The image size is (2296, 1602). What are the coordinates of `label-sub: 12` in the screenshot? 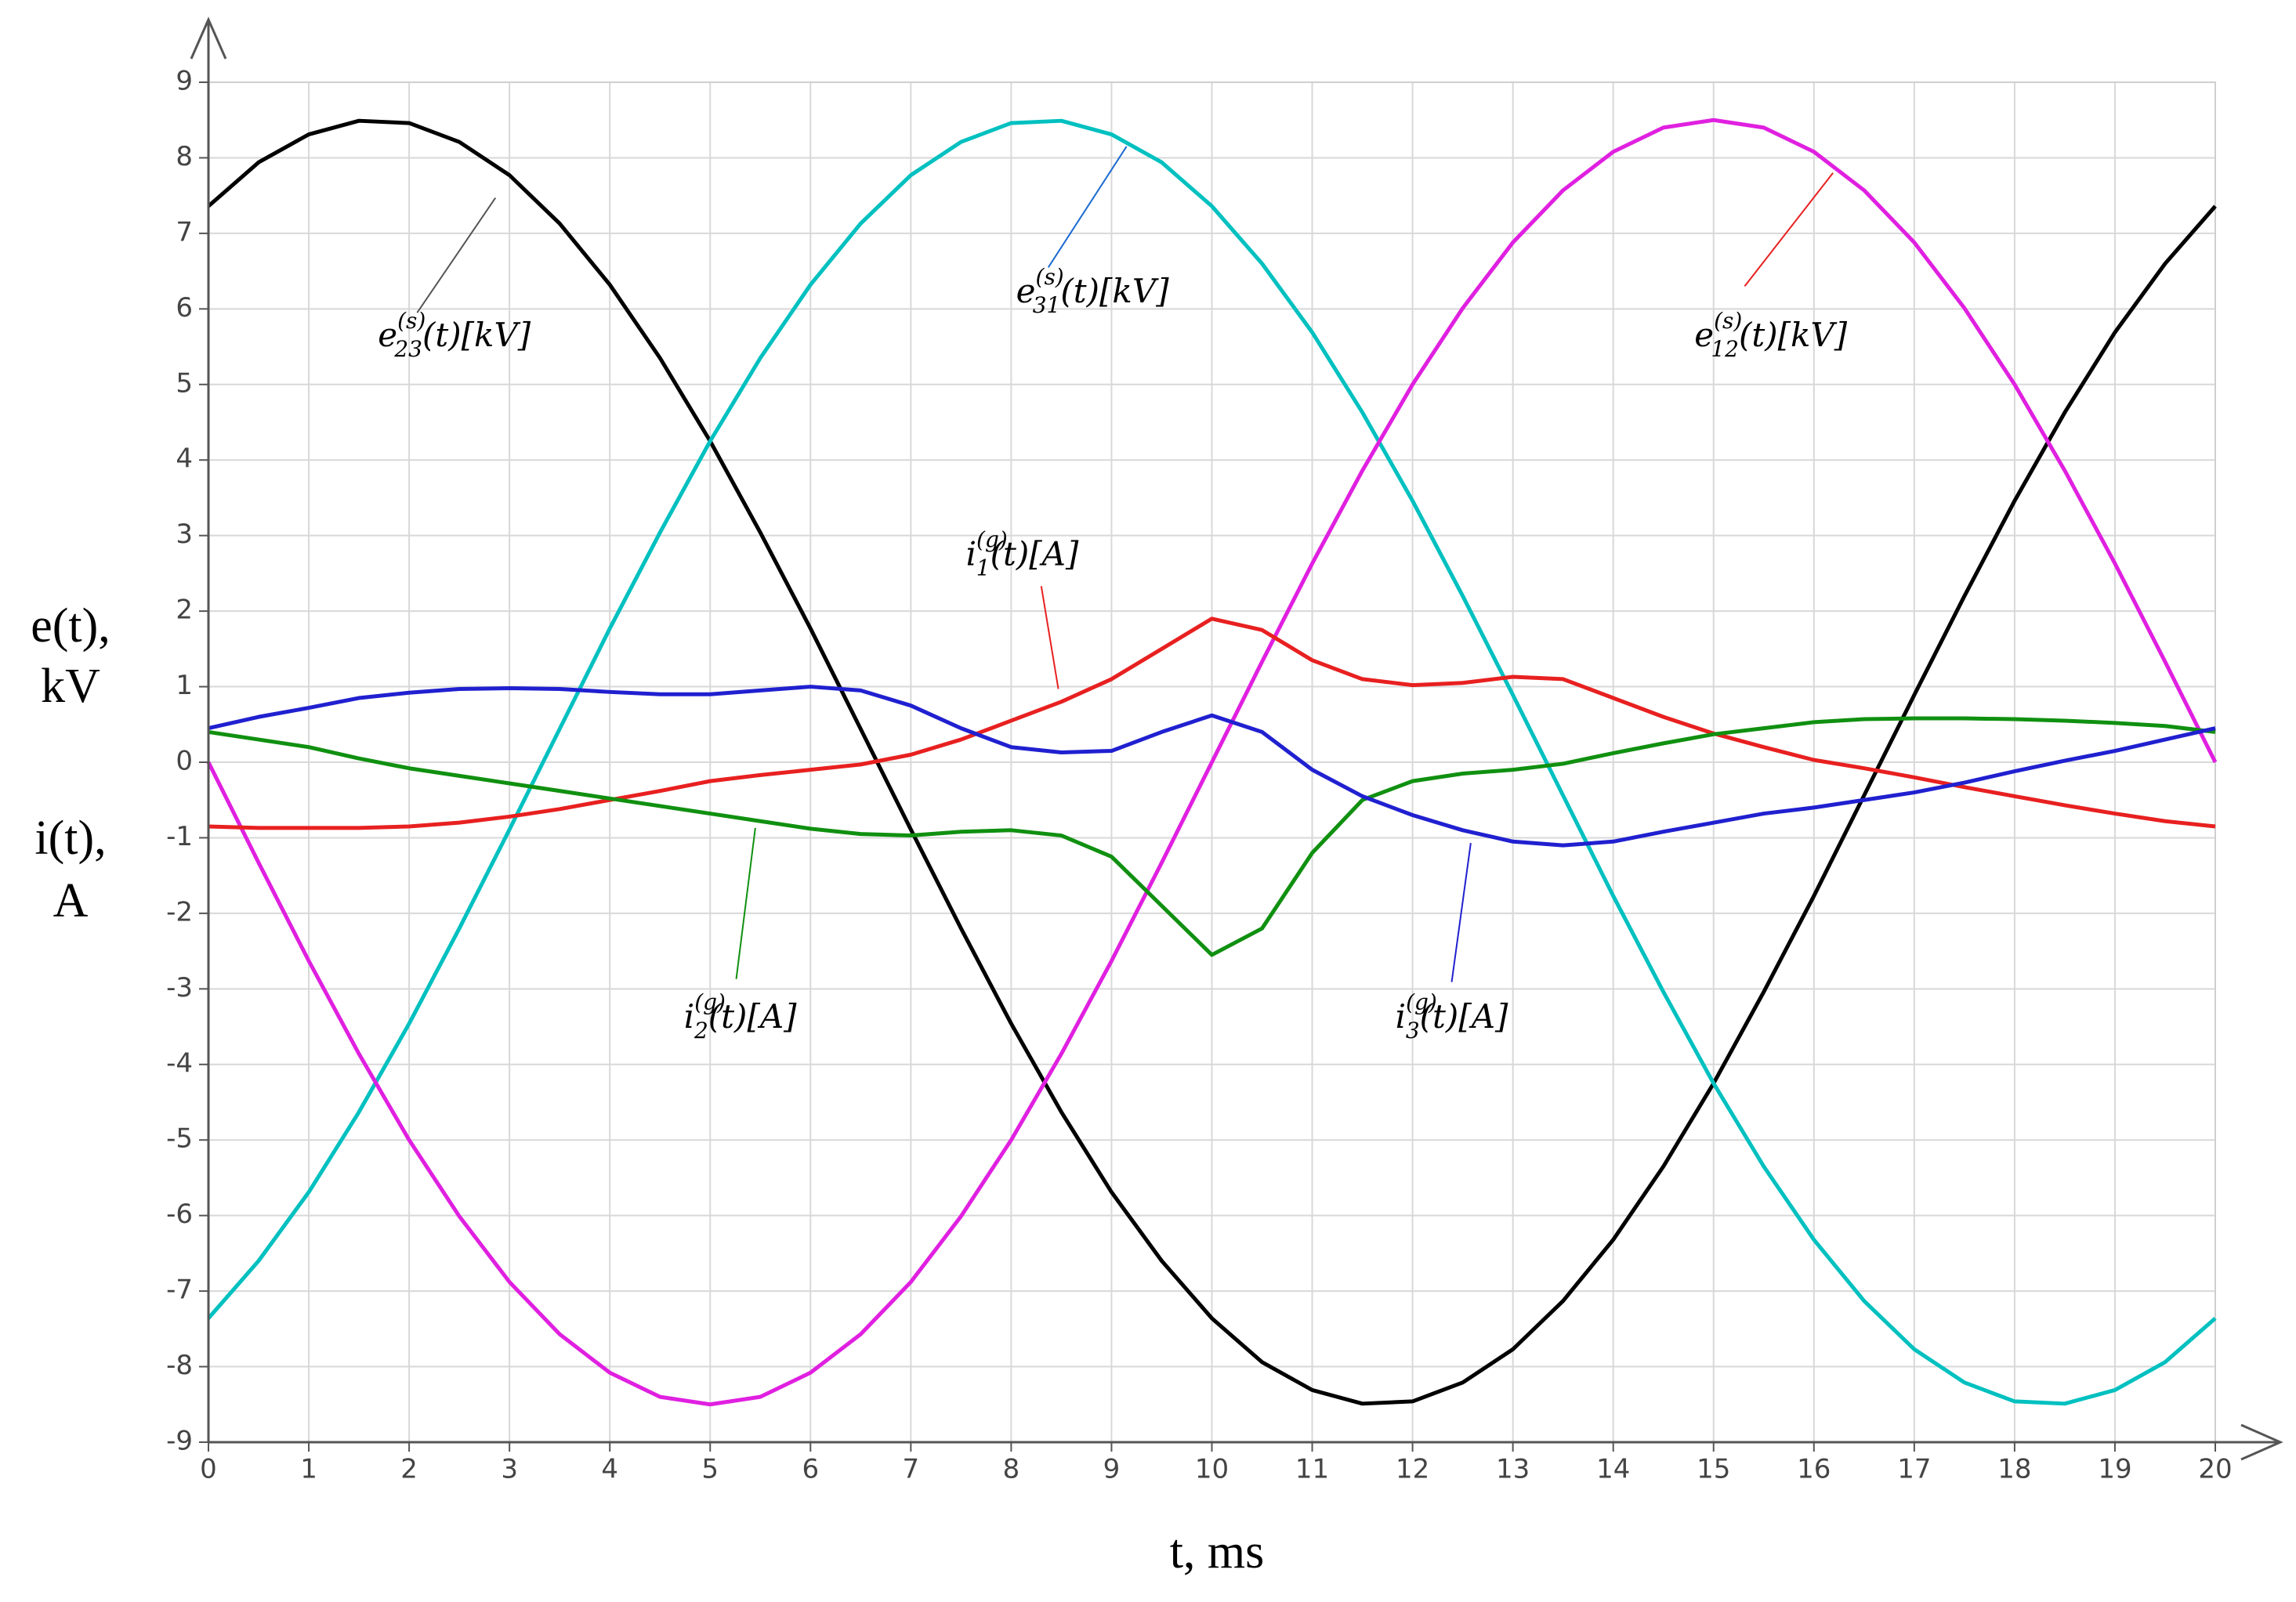 It's located at (1725, 348).